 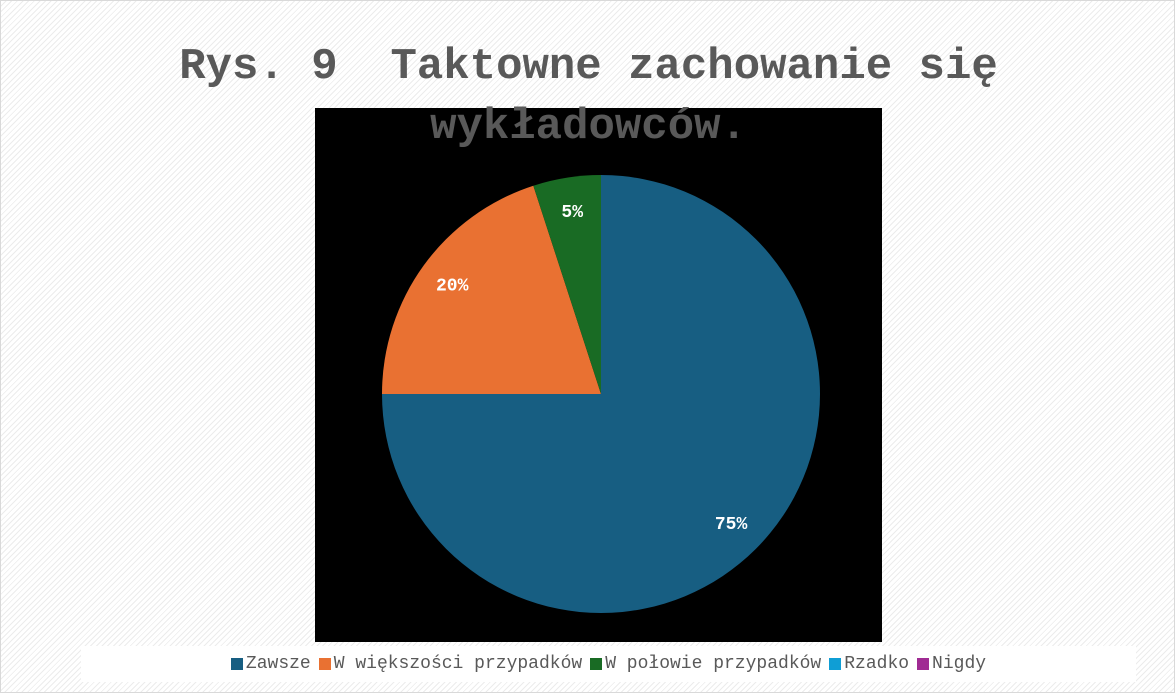 I want to click on legend-item: W większości przypadków, so click(x=450, y=664).